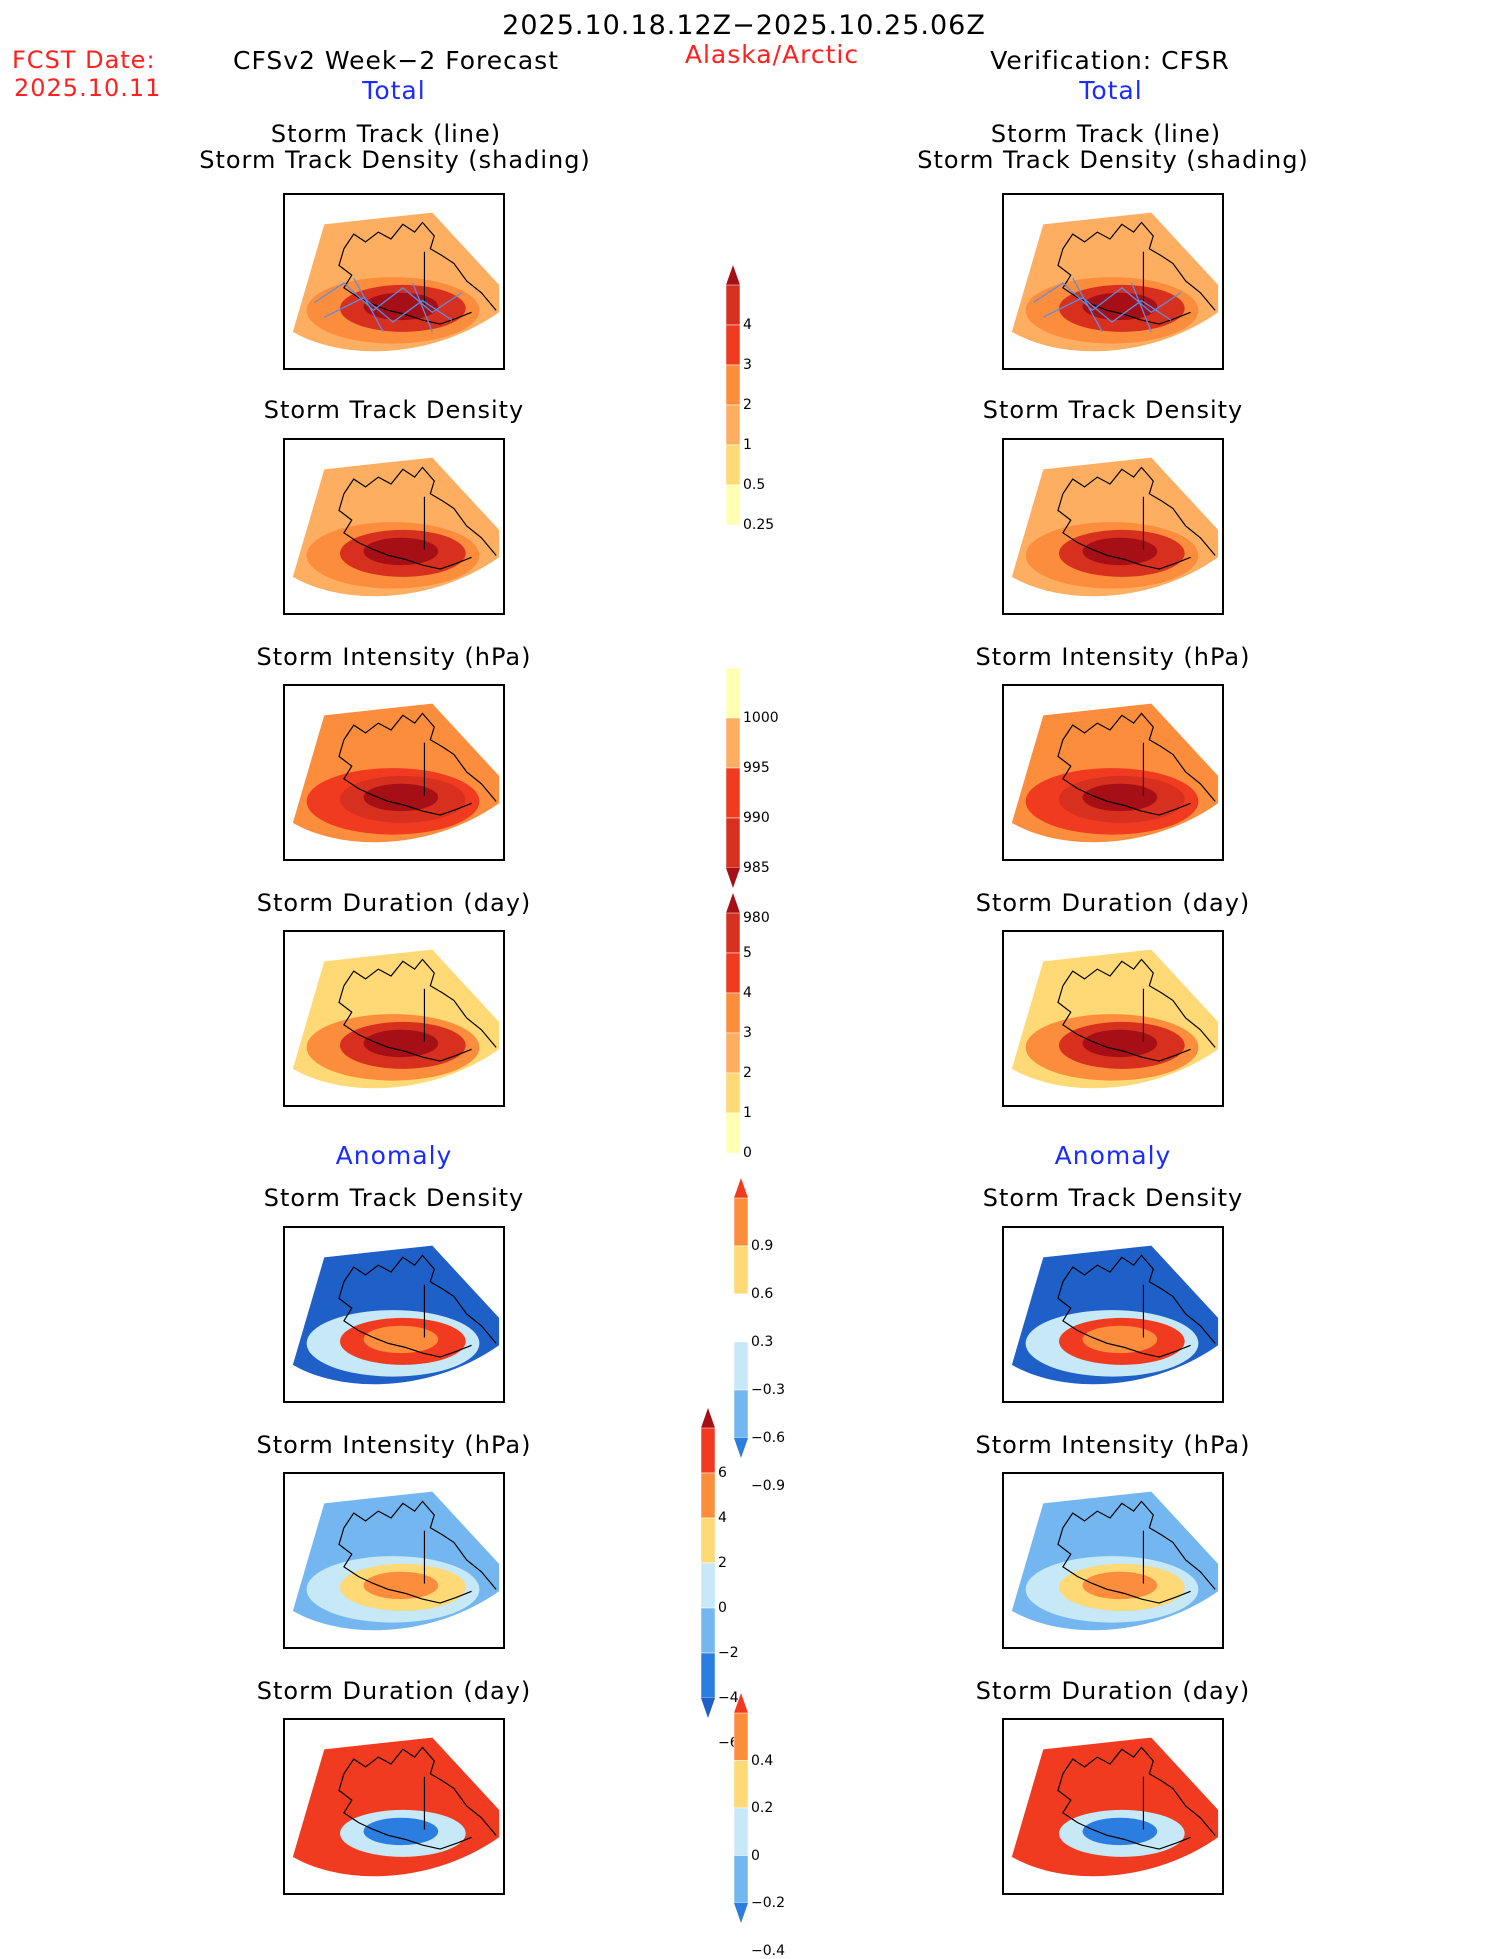 This screenshot has height=1959, width=1487. What do you see at coordinates (1113, 160) in the screenshot?
I see `title-track-density-shading-right: Storm Track Density (shading)` at bounding box center [1113, 160].